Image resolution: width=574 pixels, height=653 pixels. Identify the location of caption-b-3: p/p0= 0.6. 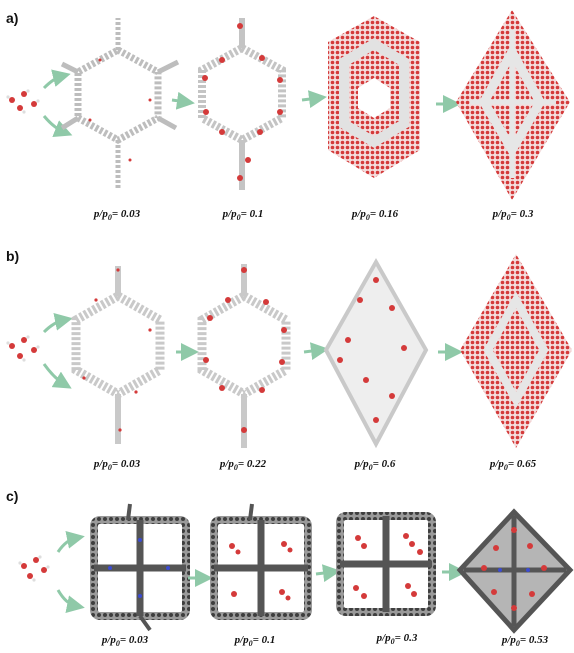
(375, 465).